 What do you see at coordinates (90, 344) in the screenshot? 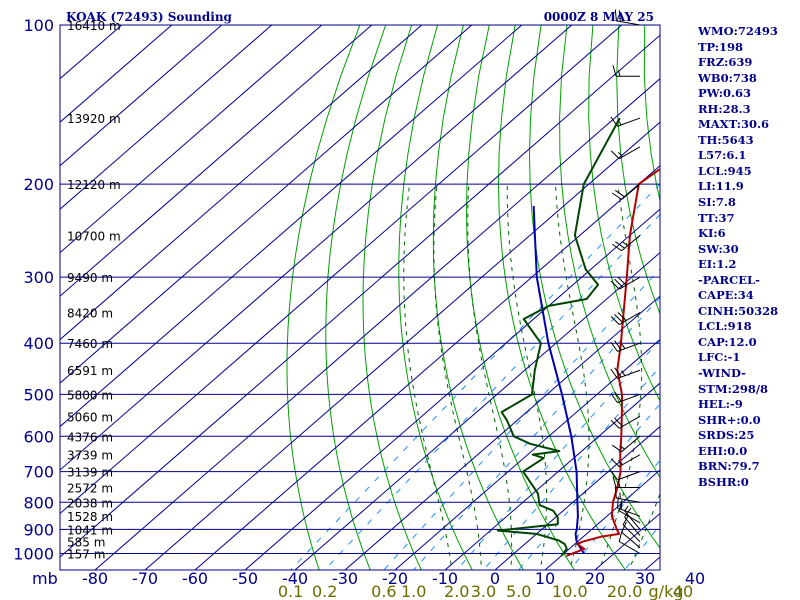
I see `height-label: 7460 m` at bounding box center [90, 344].